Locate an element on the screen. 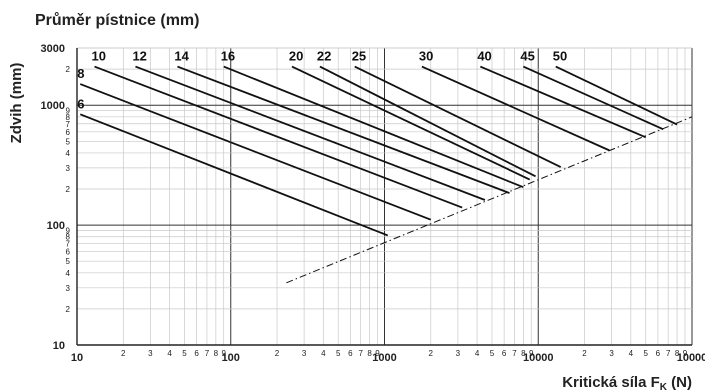 This screenshot has height=391, width=705. series-labels: 6 8 10 12 14 16 20 22 25 30 40 45 50 is located at coordinates (322, 80).